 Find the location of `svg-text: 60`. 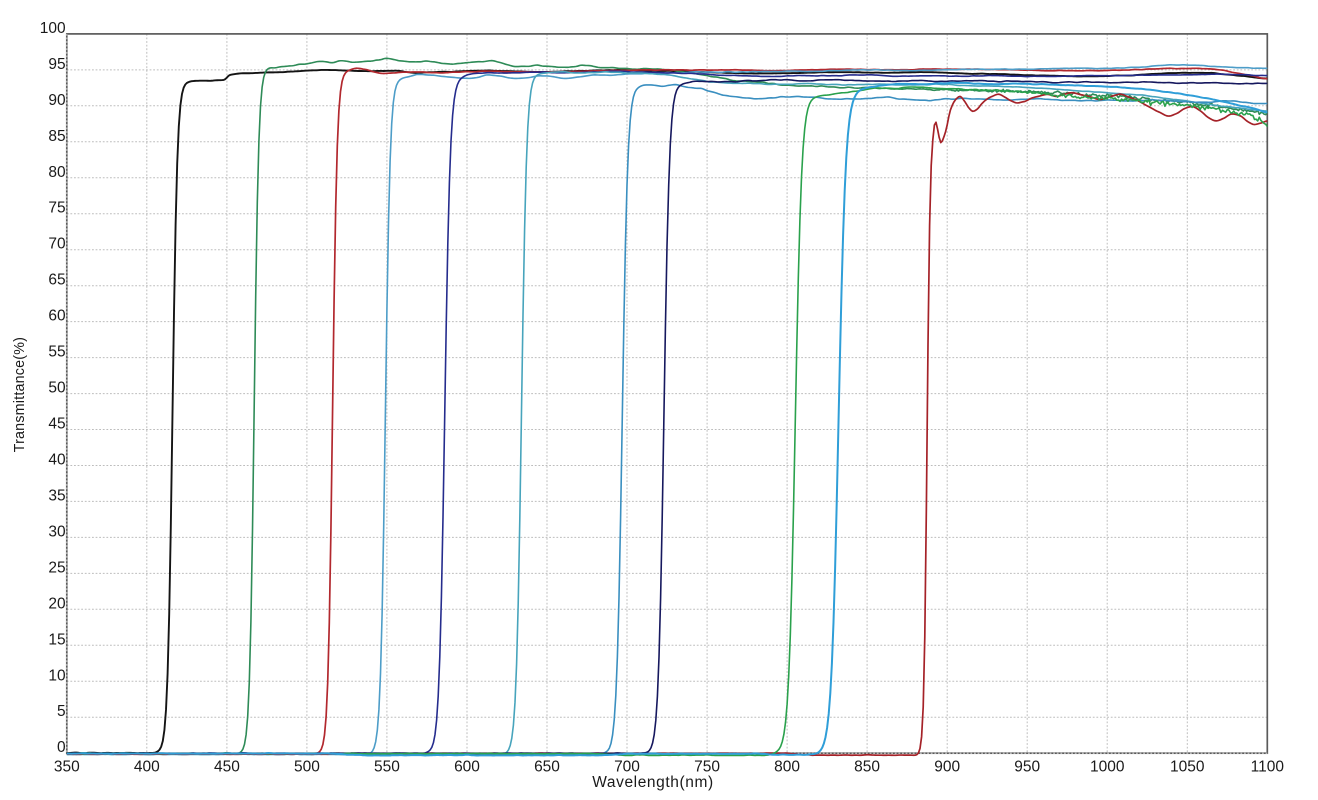

svg-text: 60 is located at coordinates (57, 316).